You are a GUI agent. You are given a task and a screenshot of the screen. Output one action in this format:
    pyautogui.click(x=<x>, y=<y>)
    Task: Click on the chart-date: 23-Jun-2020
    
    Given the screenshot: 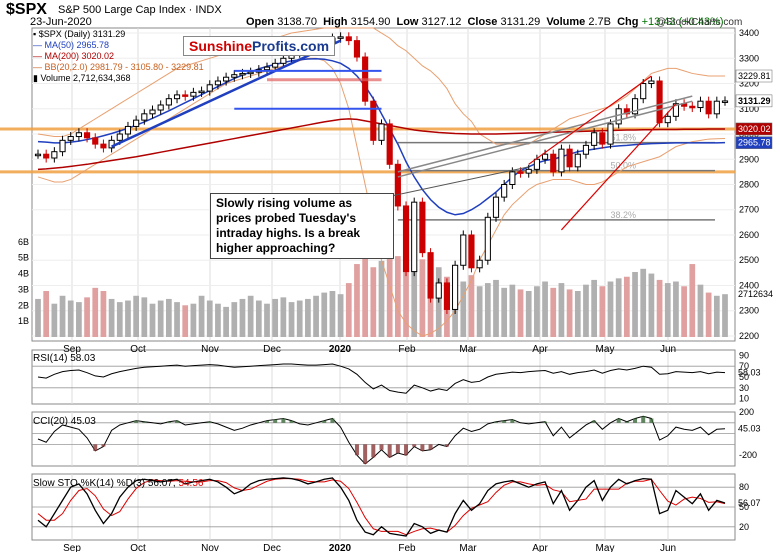 What is the action you would take?
    pyautogui.click(x=61, y=22)
    